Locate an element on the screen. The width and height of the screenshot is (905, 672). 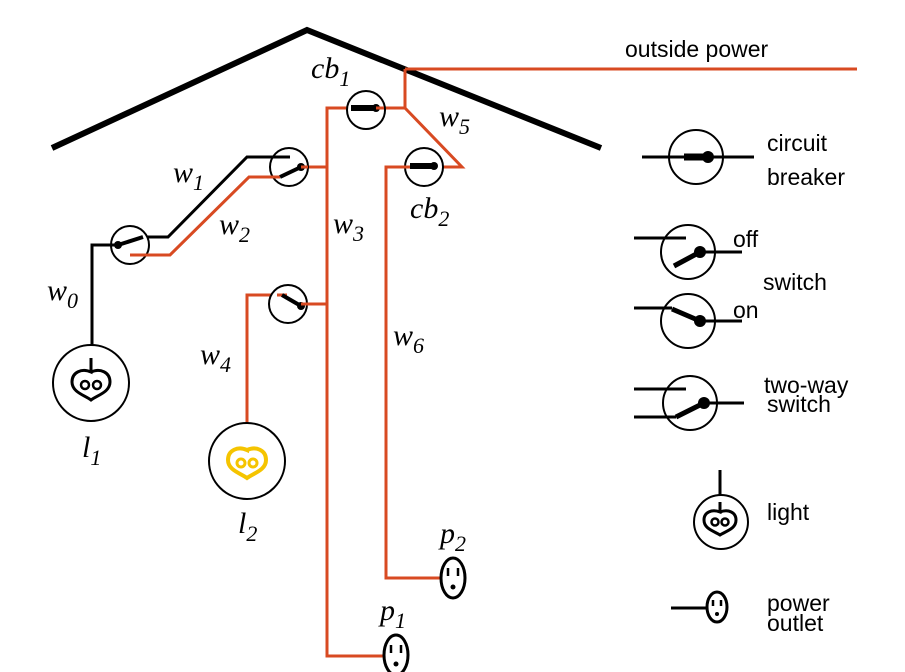
wire-w1 is located at coordinates (217, 197).